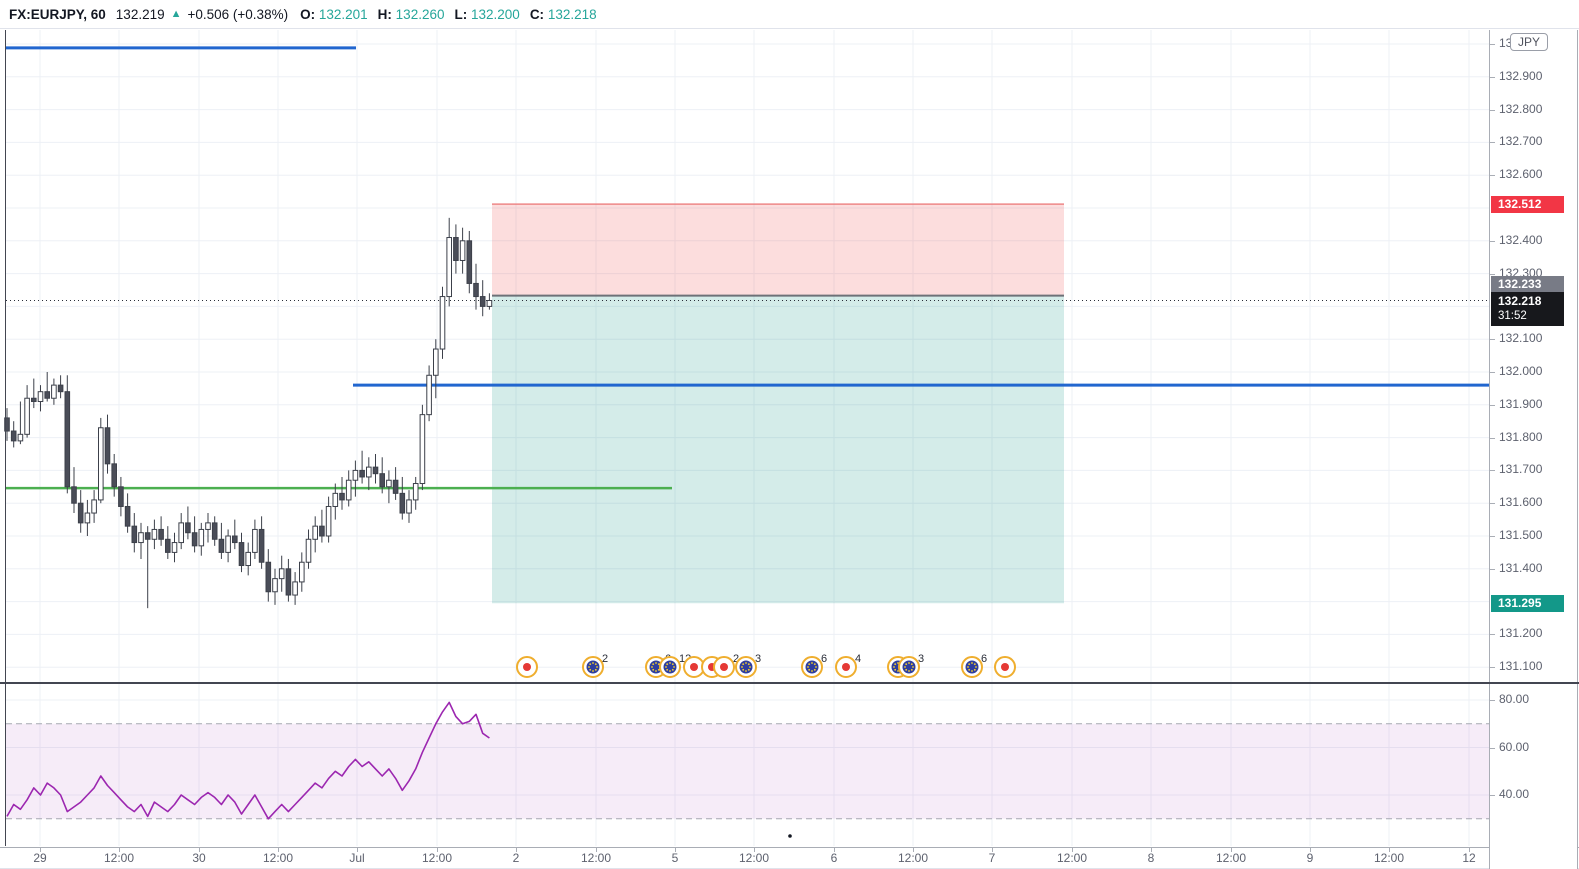  What do you see at coordinates (57, 14) in the screenshot?
I see `symbol-title: FX:EURJPY, 60` at bounding box center [57, 14].